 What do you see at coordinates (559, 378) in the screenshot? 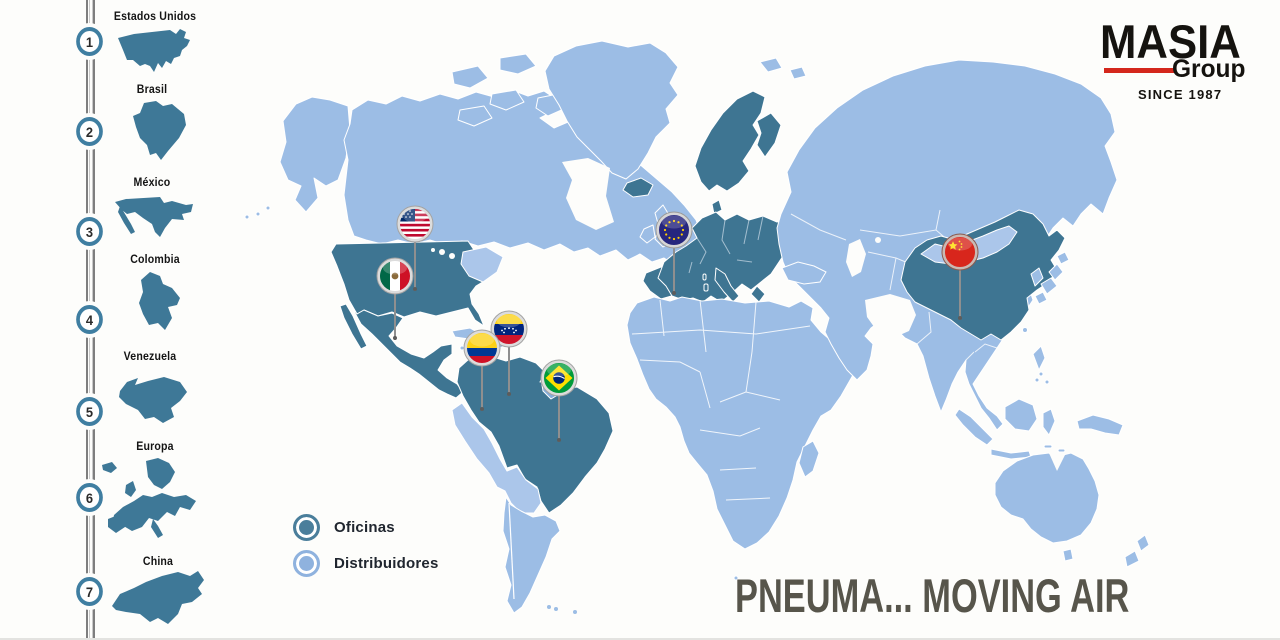
I see `brazil-flag-icon` at bounding box center [559, 378].